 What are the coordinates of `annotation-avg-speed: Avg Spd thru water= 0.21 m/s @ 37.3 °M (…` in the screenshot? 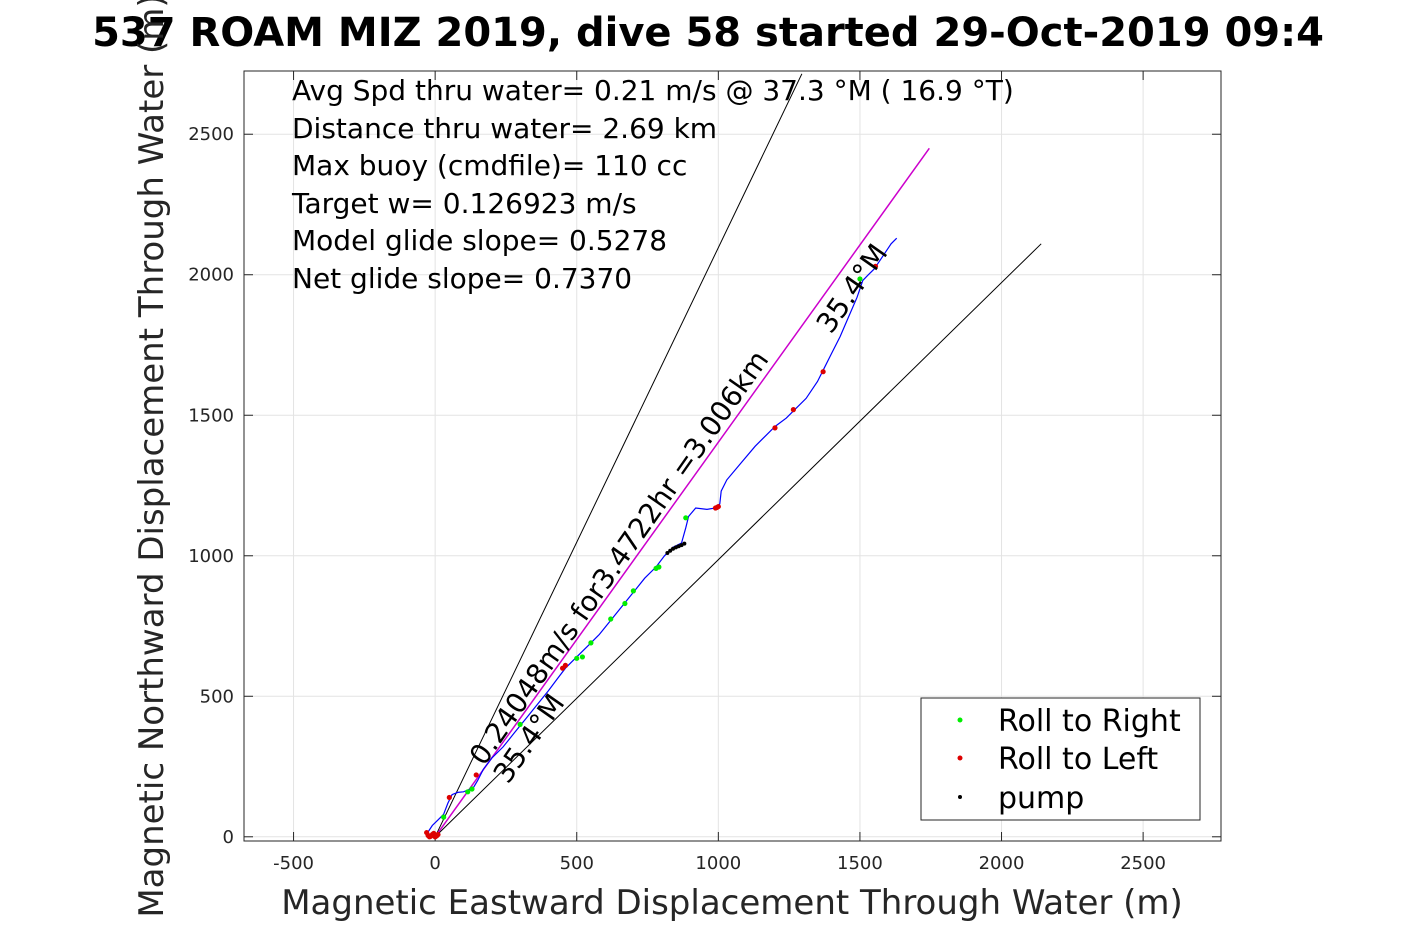 It's located at (653, 90).